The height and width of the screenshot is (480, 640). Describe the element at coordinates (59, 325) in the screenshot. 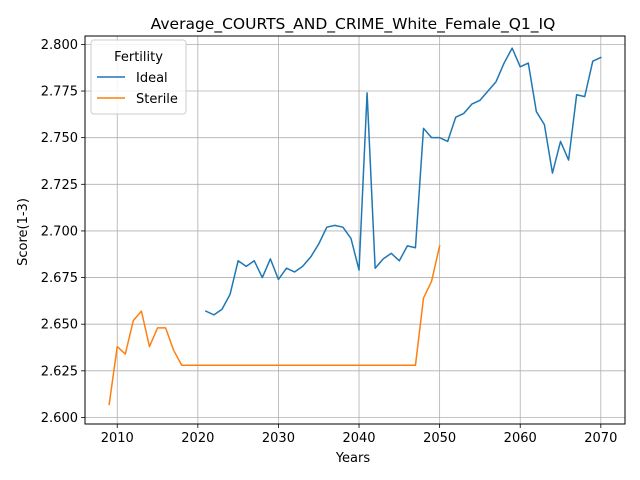

I see `y-tick-label: 2.650` at that location.